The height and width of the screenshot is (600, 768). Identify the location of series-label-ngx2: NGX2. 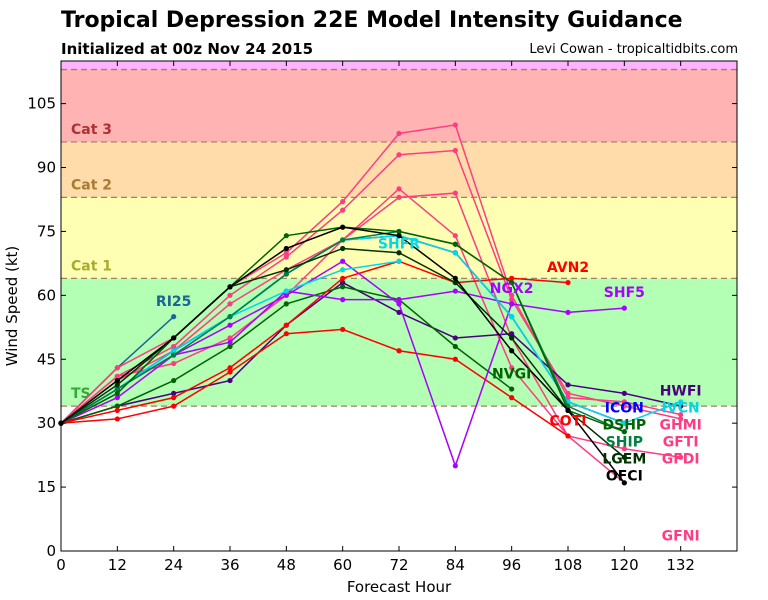
(512, 289).